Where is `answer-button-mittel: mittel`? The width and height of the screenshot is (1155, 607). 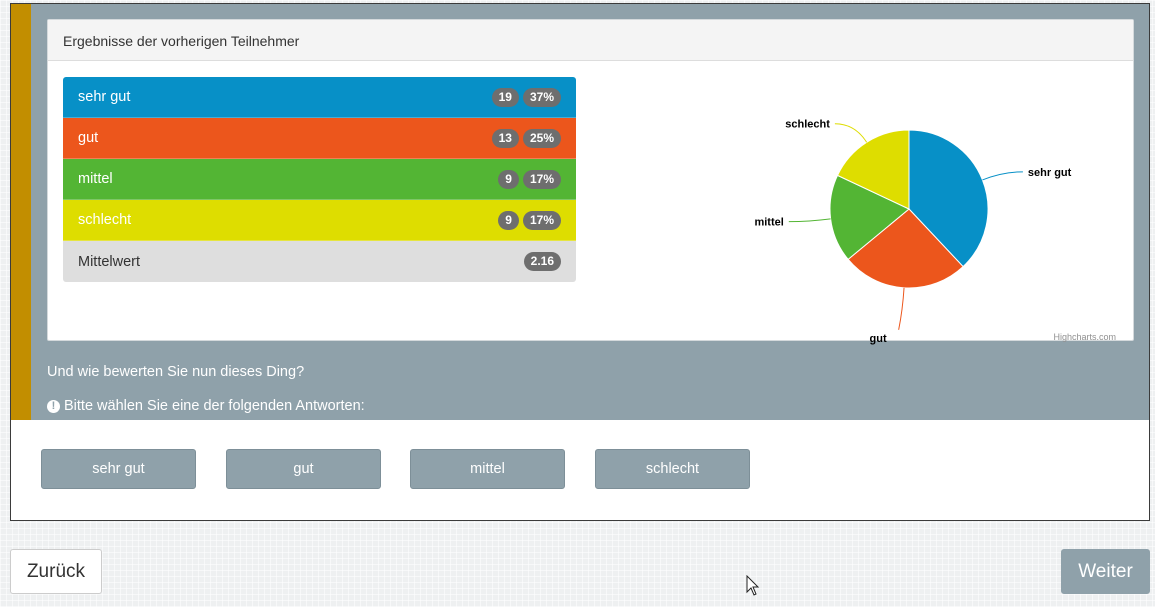 answer-button-mittel: mittel is located at coordinates (487, 469).